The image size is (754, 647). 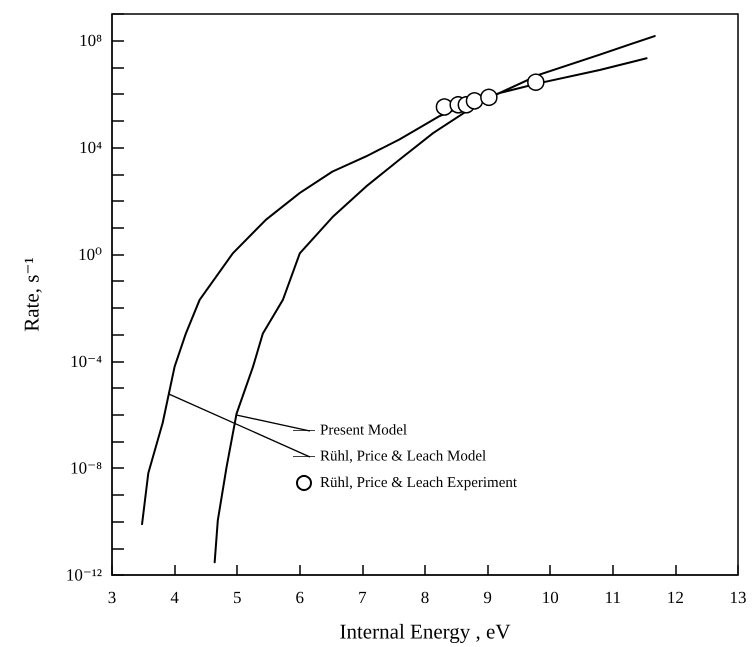 I want to click on legend-label: Rühl, Price & Leach Model, so click(x=403, y=456).